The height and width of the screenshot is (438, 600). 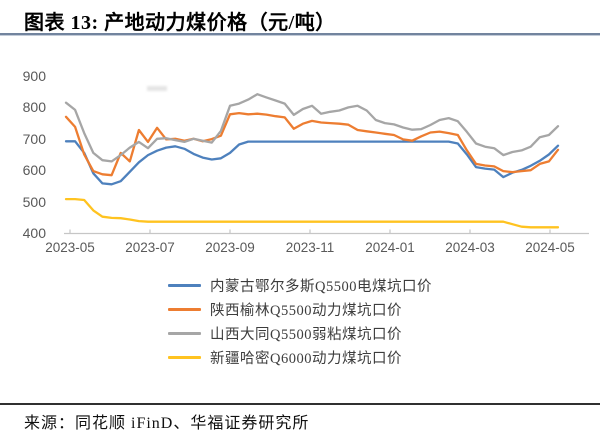 I want to click on legend-item: 内蒙古鄂尔多斯Q5500电煤坑口价, so click(x=300, y=286).